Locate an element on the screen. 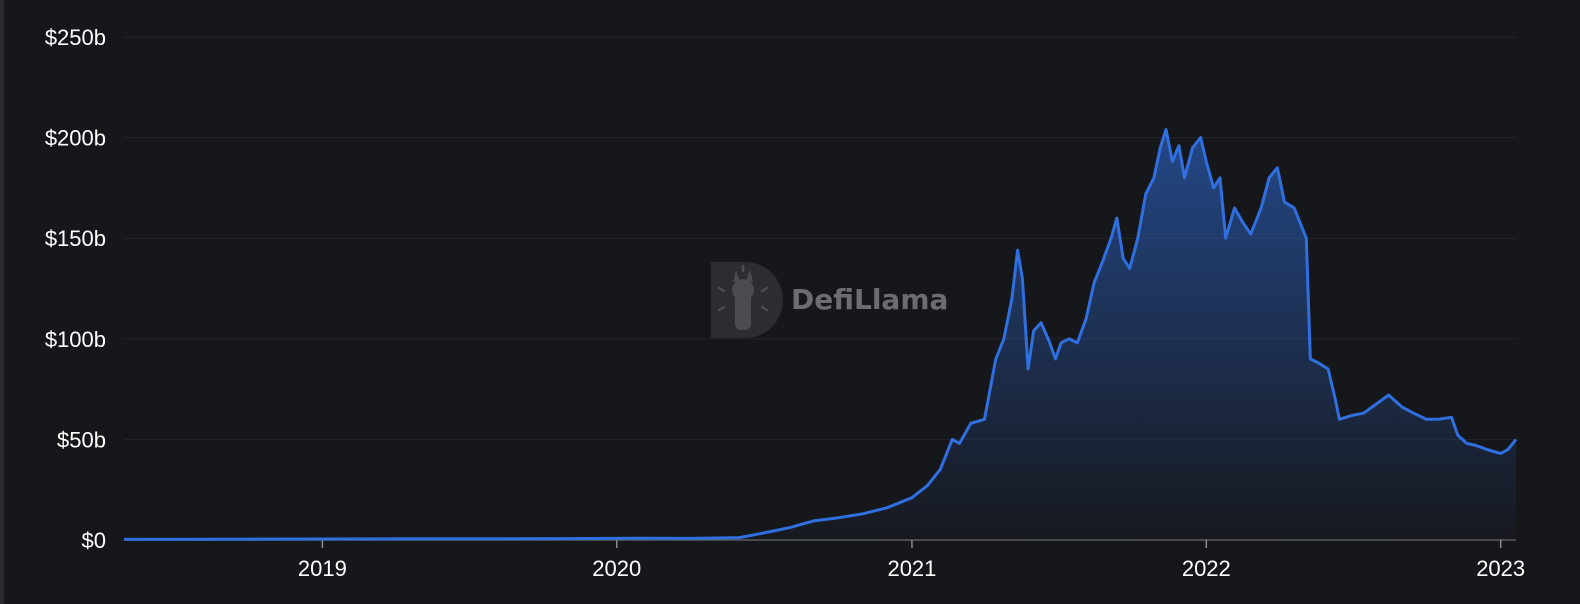 The height and width of the screenshot is (604, 1580). llama-icon is located at coordinates (743, 300).